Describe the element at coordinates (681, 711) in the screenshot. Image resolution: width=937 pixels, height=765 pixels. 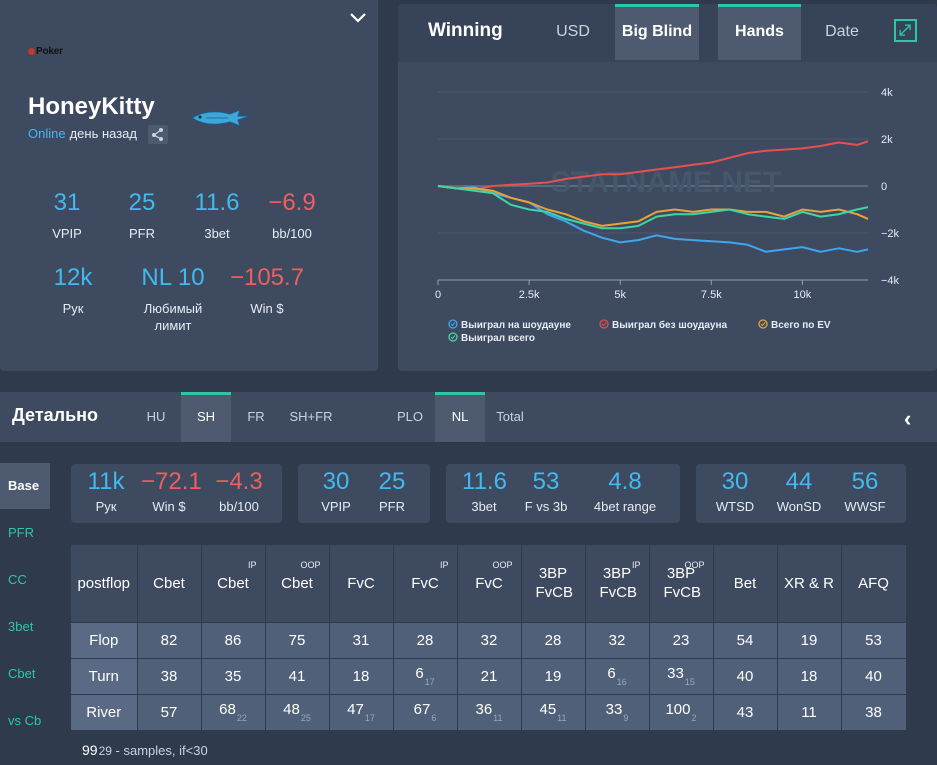
I see `table-cell: 1002` at that location.